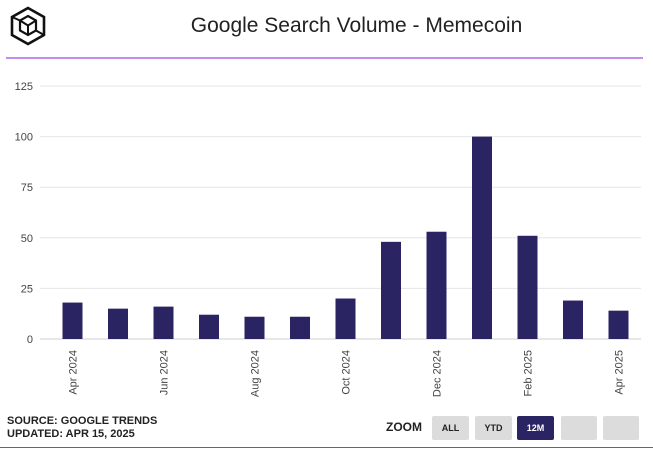 The image size is (653, 449). I want to click on zoom-all-button: ALL, so click(450, 428).